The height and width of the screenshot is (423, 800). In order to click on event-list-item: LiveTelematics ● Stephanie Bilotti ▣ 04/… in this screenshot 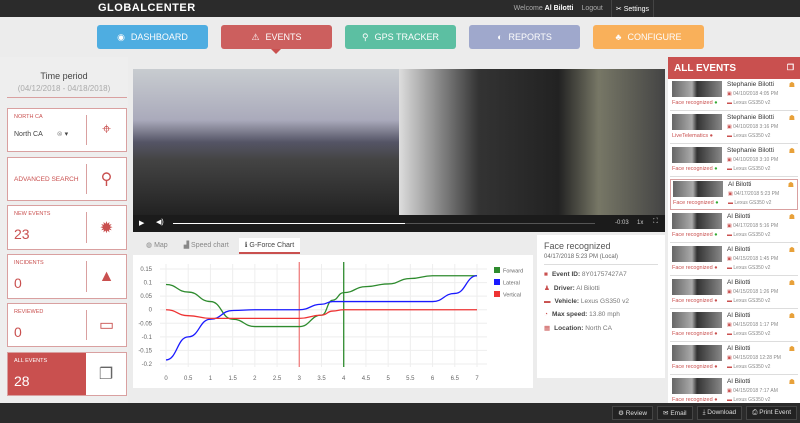, I will do `click(734, 128)`.